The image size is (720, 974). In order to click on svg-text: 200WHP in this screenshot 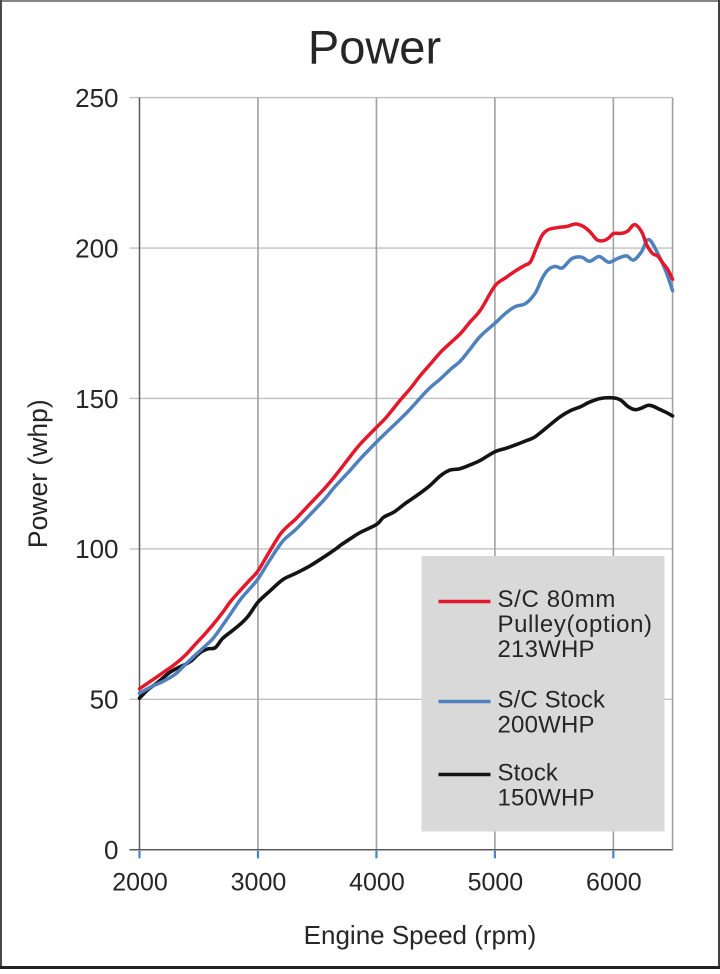, I will do `click(546, 725)`.